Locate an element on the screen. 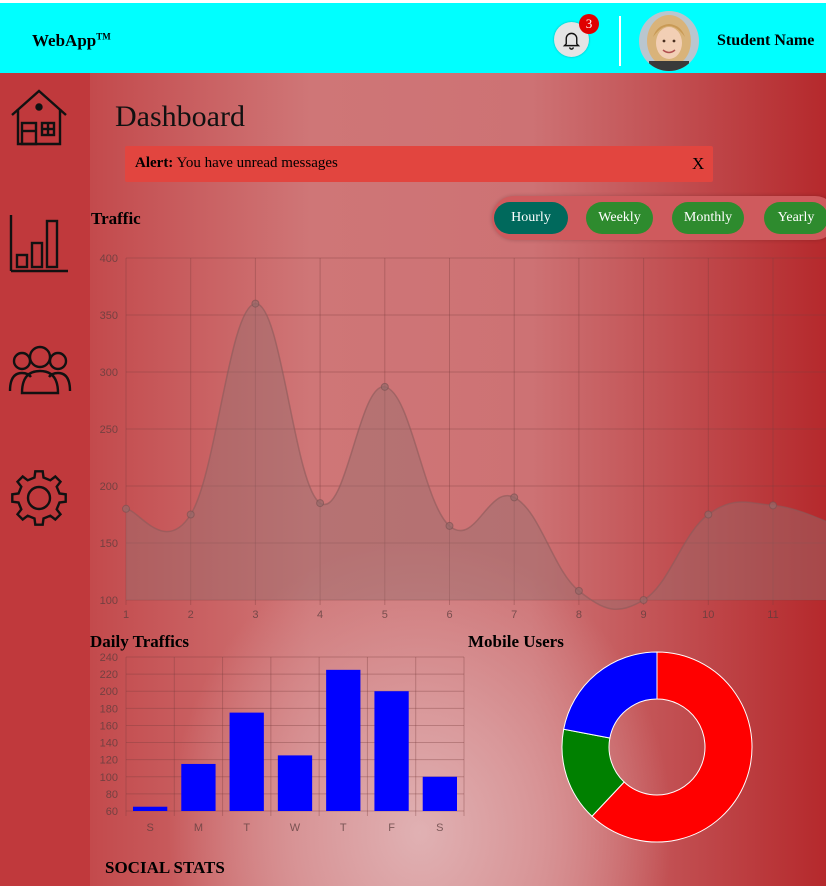  y-tick-label: 400 is located at coordinates (109, 259).